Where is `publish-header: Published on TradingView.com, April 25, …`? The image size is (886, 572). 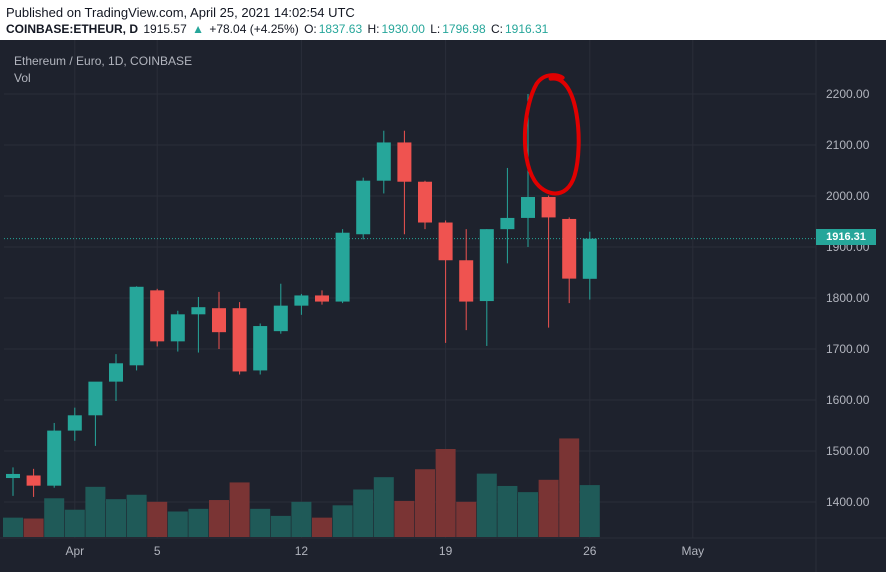
publish-header: Published on TradingView.com, April 25, … is located at coordinates (443, 20).